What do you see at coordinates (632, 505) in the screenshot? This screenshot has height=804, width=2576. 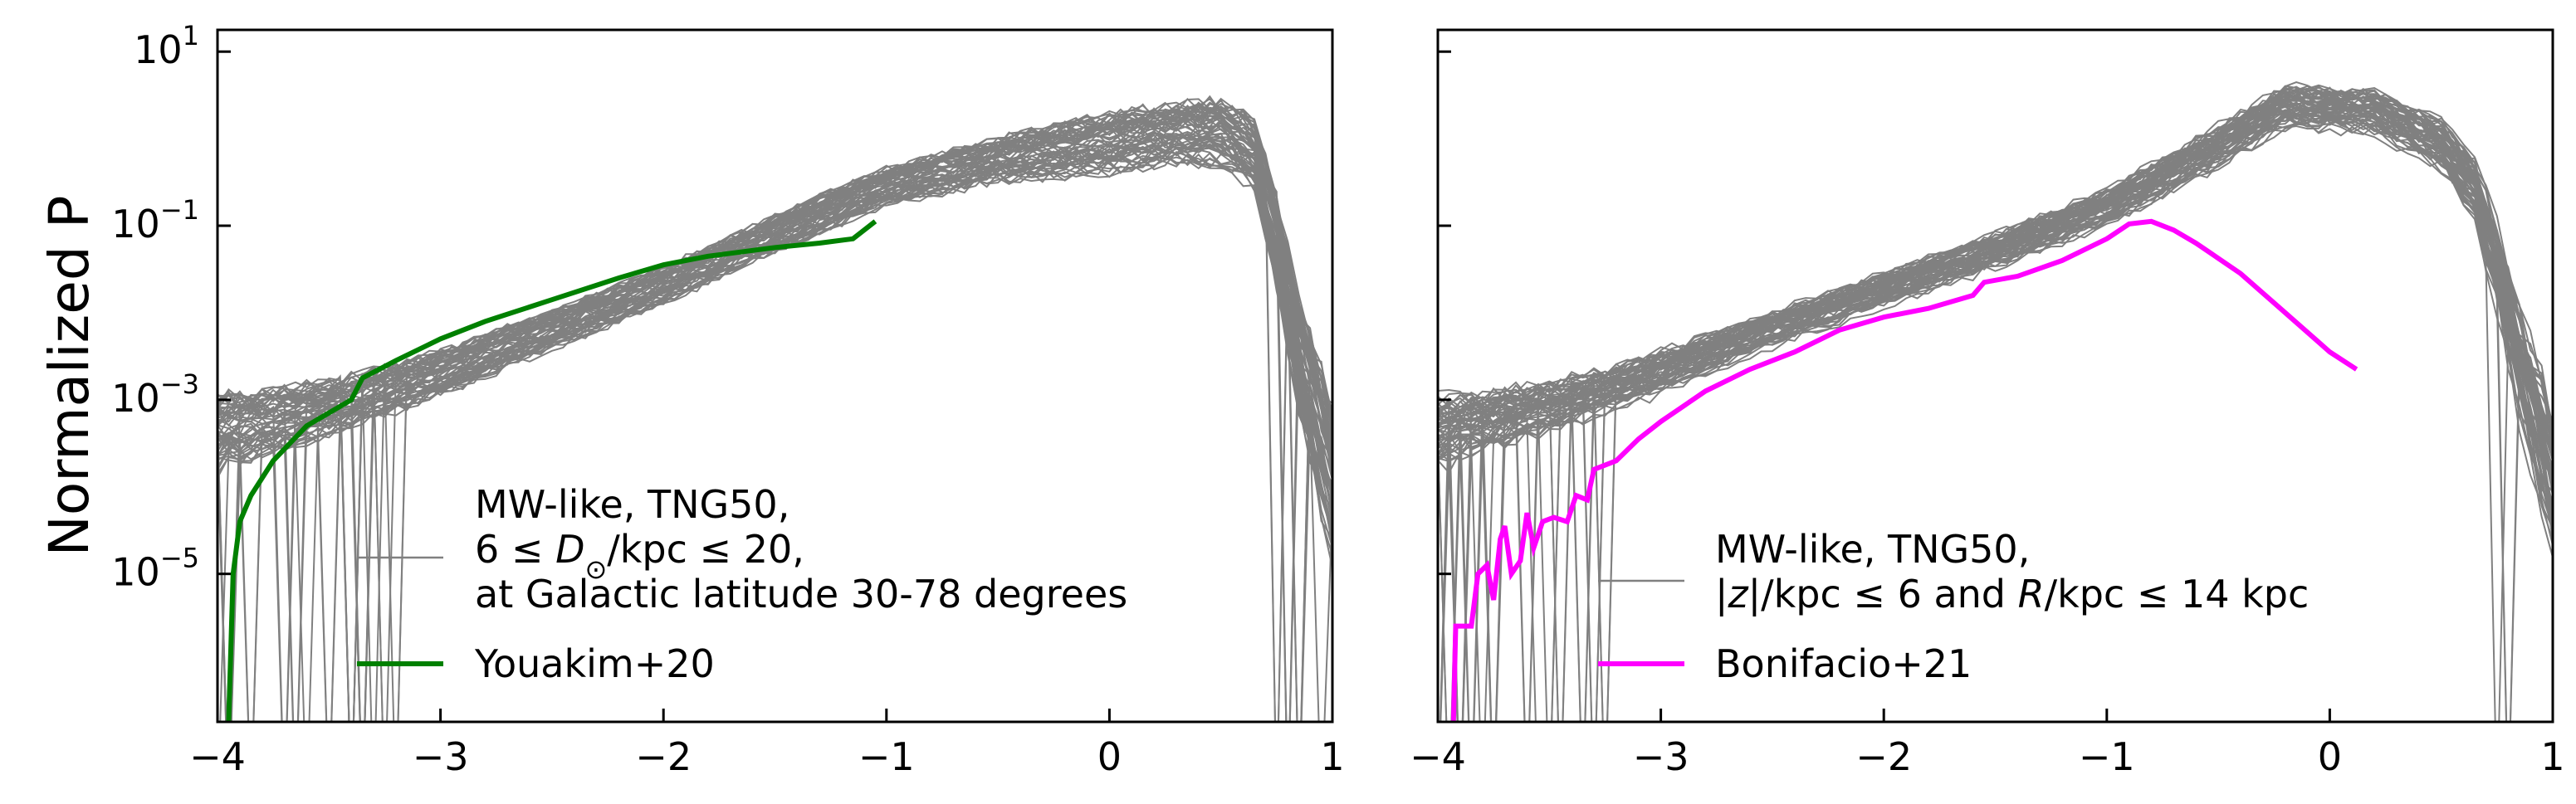 I see `legend-sim-line: MW-like, TNG50,` at bounding box center [632, 505].